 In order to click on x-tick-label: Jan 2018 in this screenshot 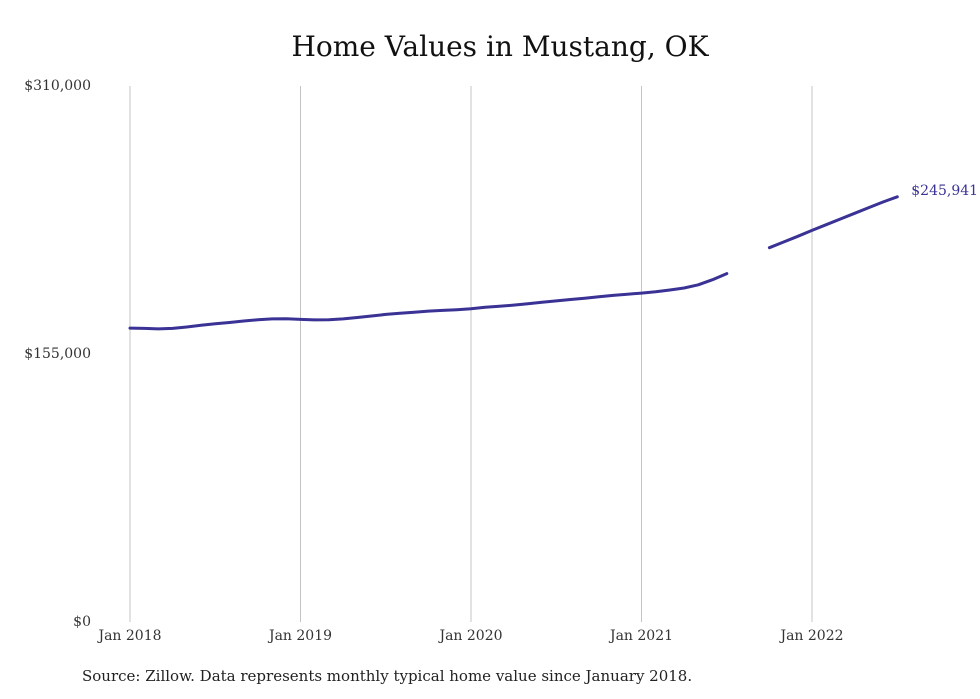, I will do `click(128, 636)`.